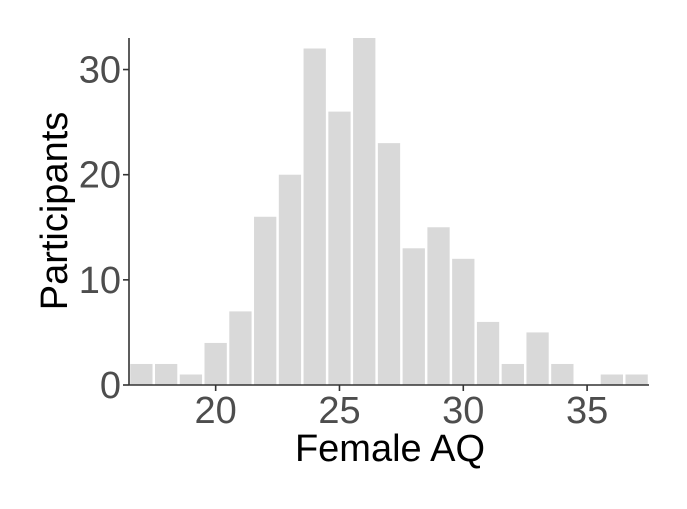  Describe the element at coordinates (100, 176) in the screenshot. I see `y-tick-label: 20` at that location.